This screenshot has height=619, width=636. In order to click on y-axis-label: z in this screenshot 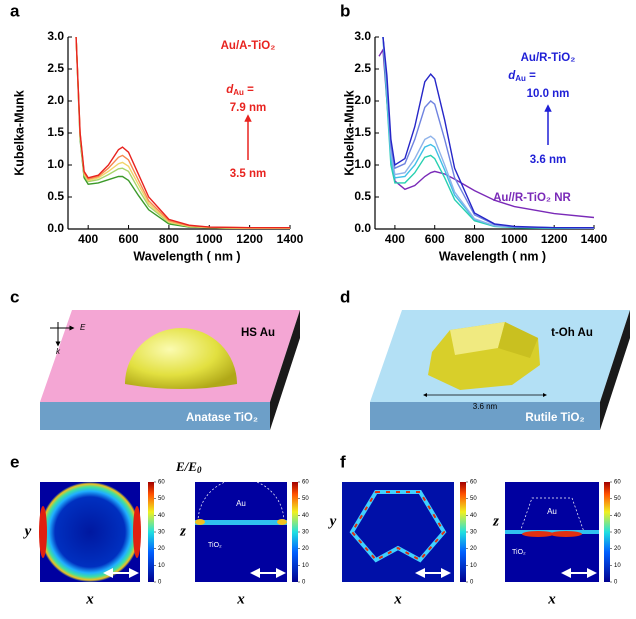, I will do `click(182, 531)`.